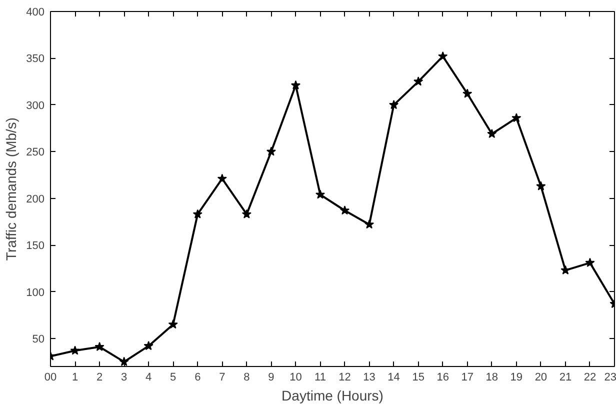 This screenshot has height=406, width=616. I want to click on x-tick-label: 17, so click(467, 378).